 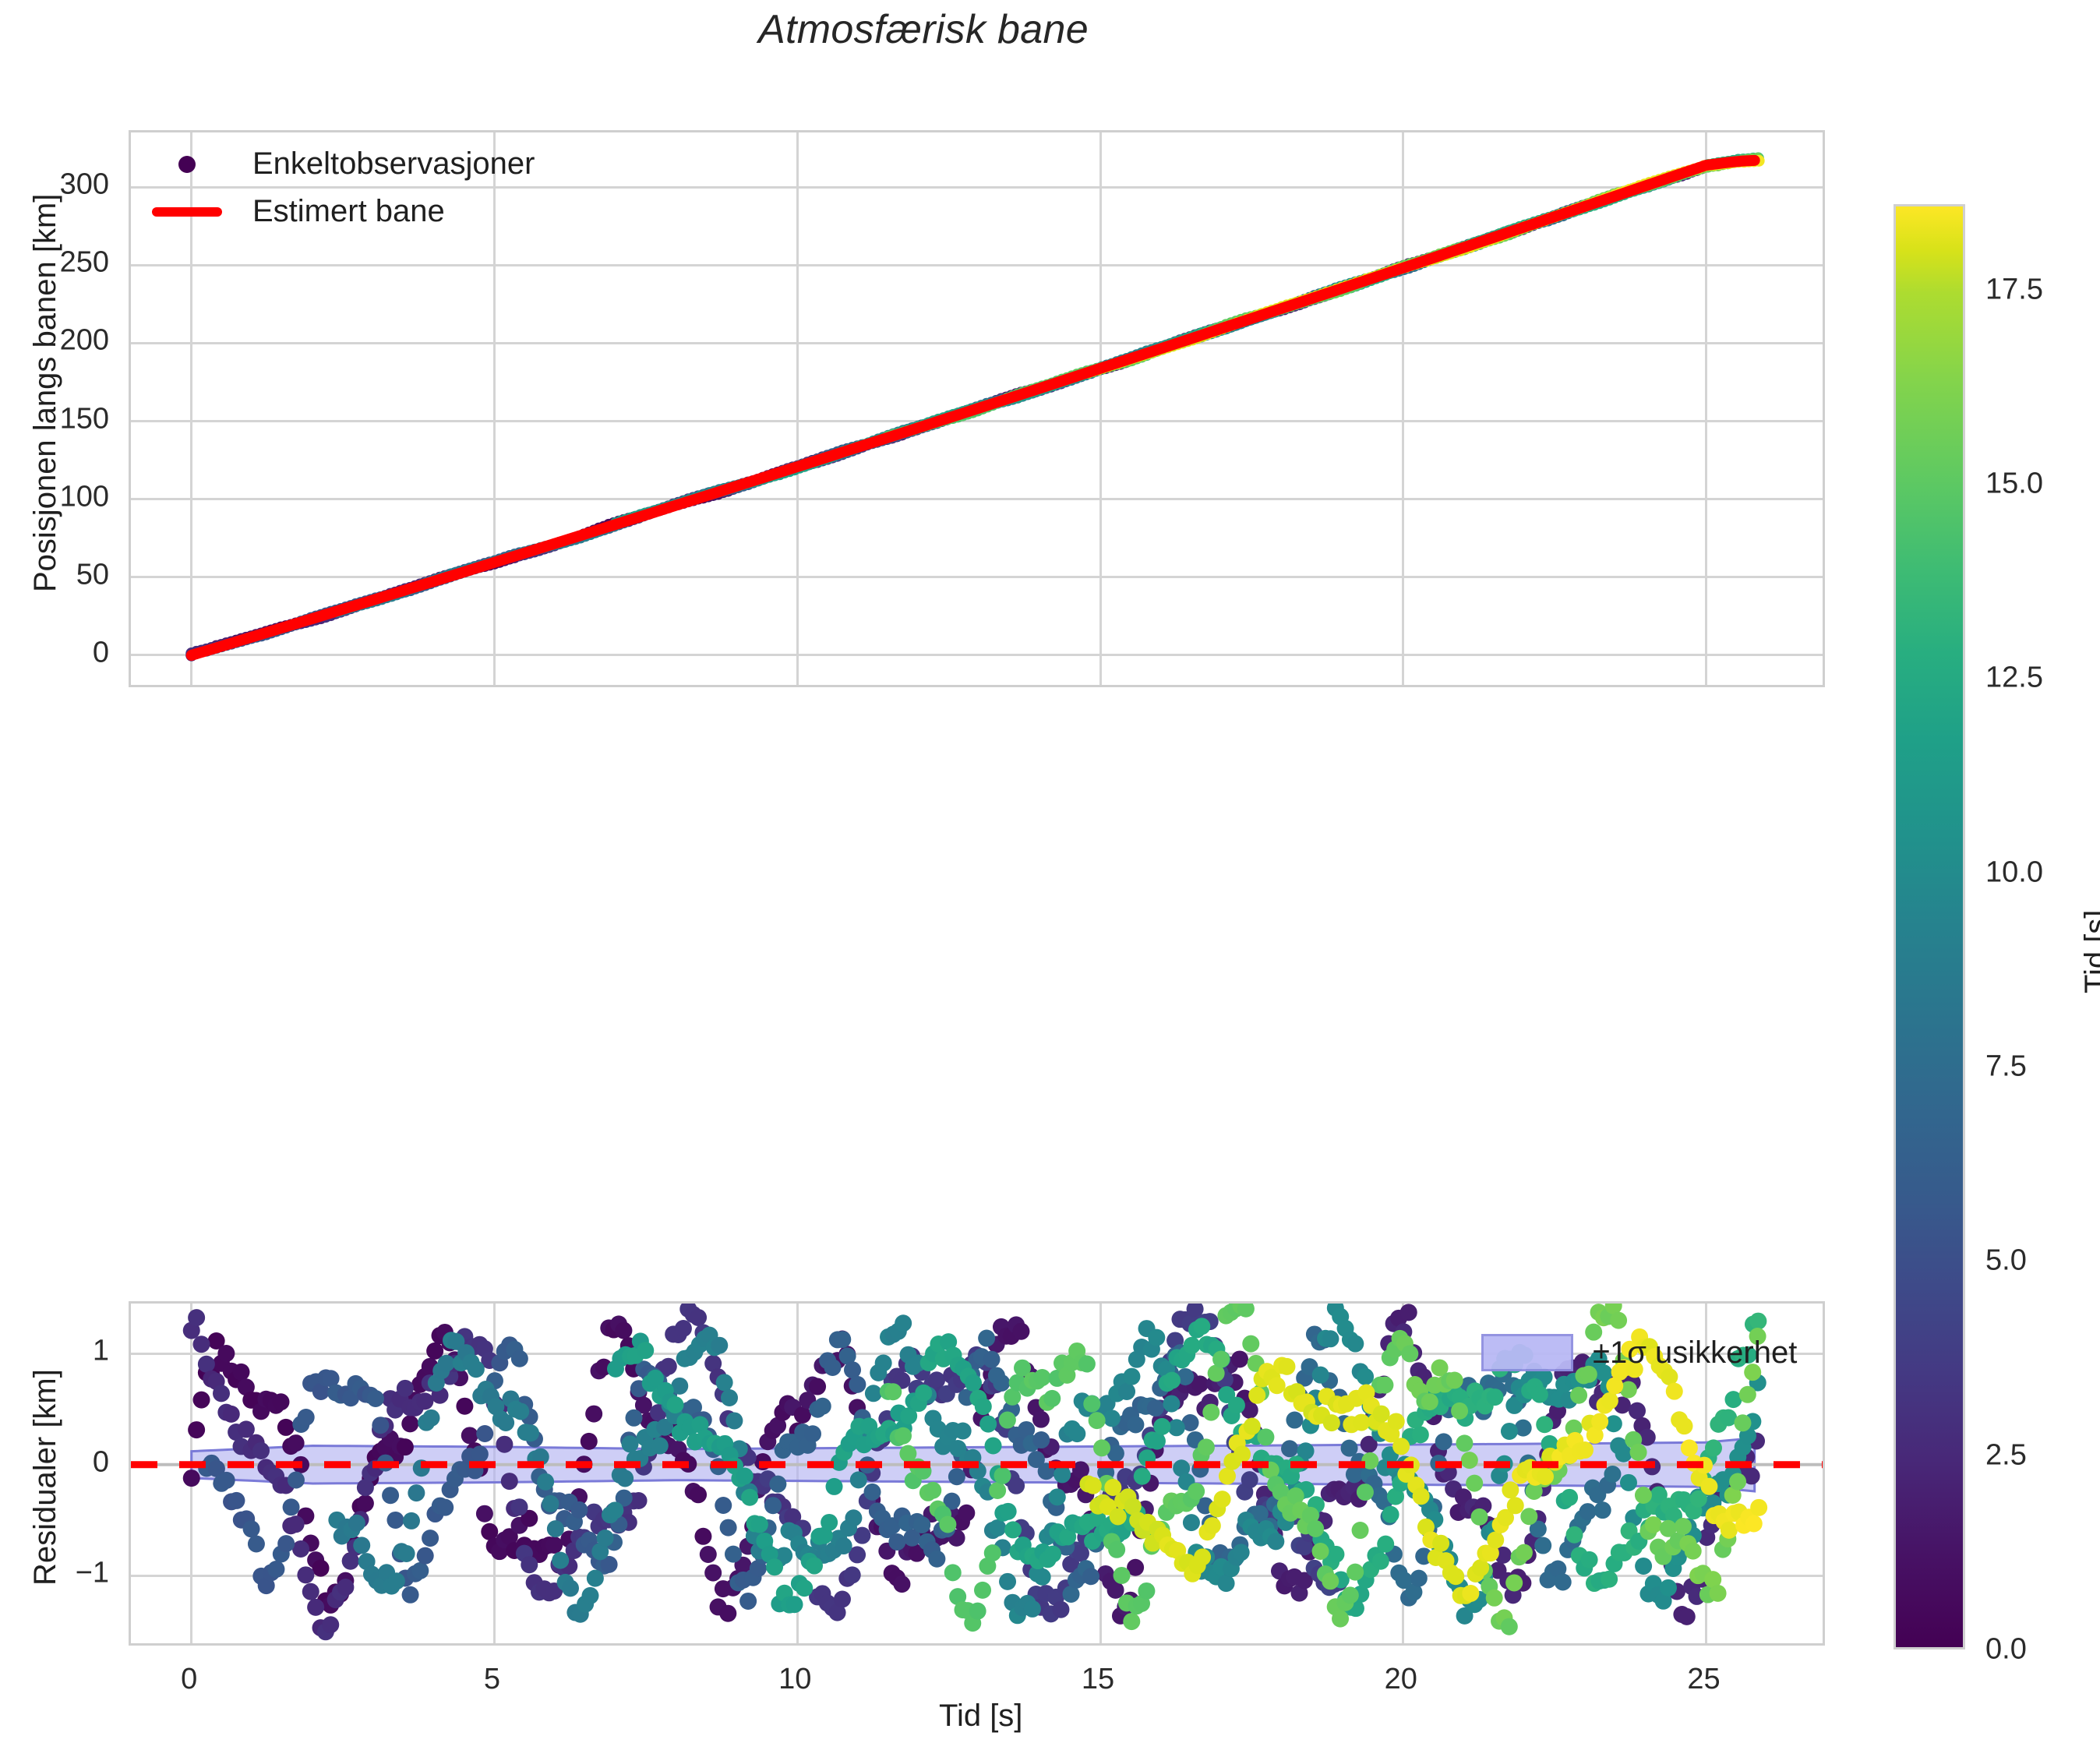 What do you see at coordinates (101, 1350) in the screenshot?
I see `residual-y-tick: 1` at bounding box center [101, 1350].